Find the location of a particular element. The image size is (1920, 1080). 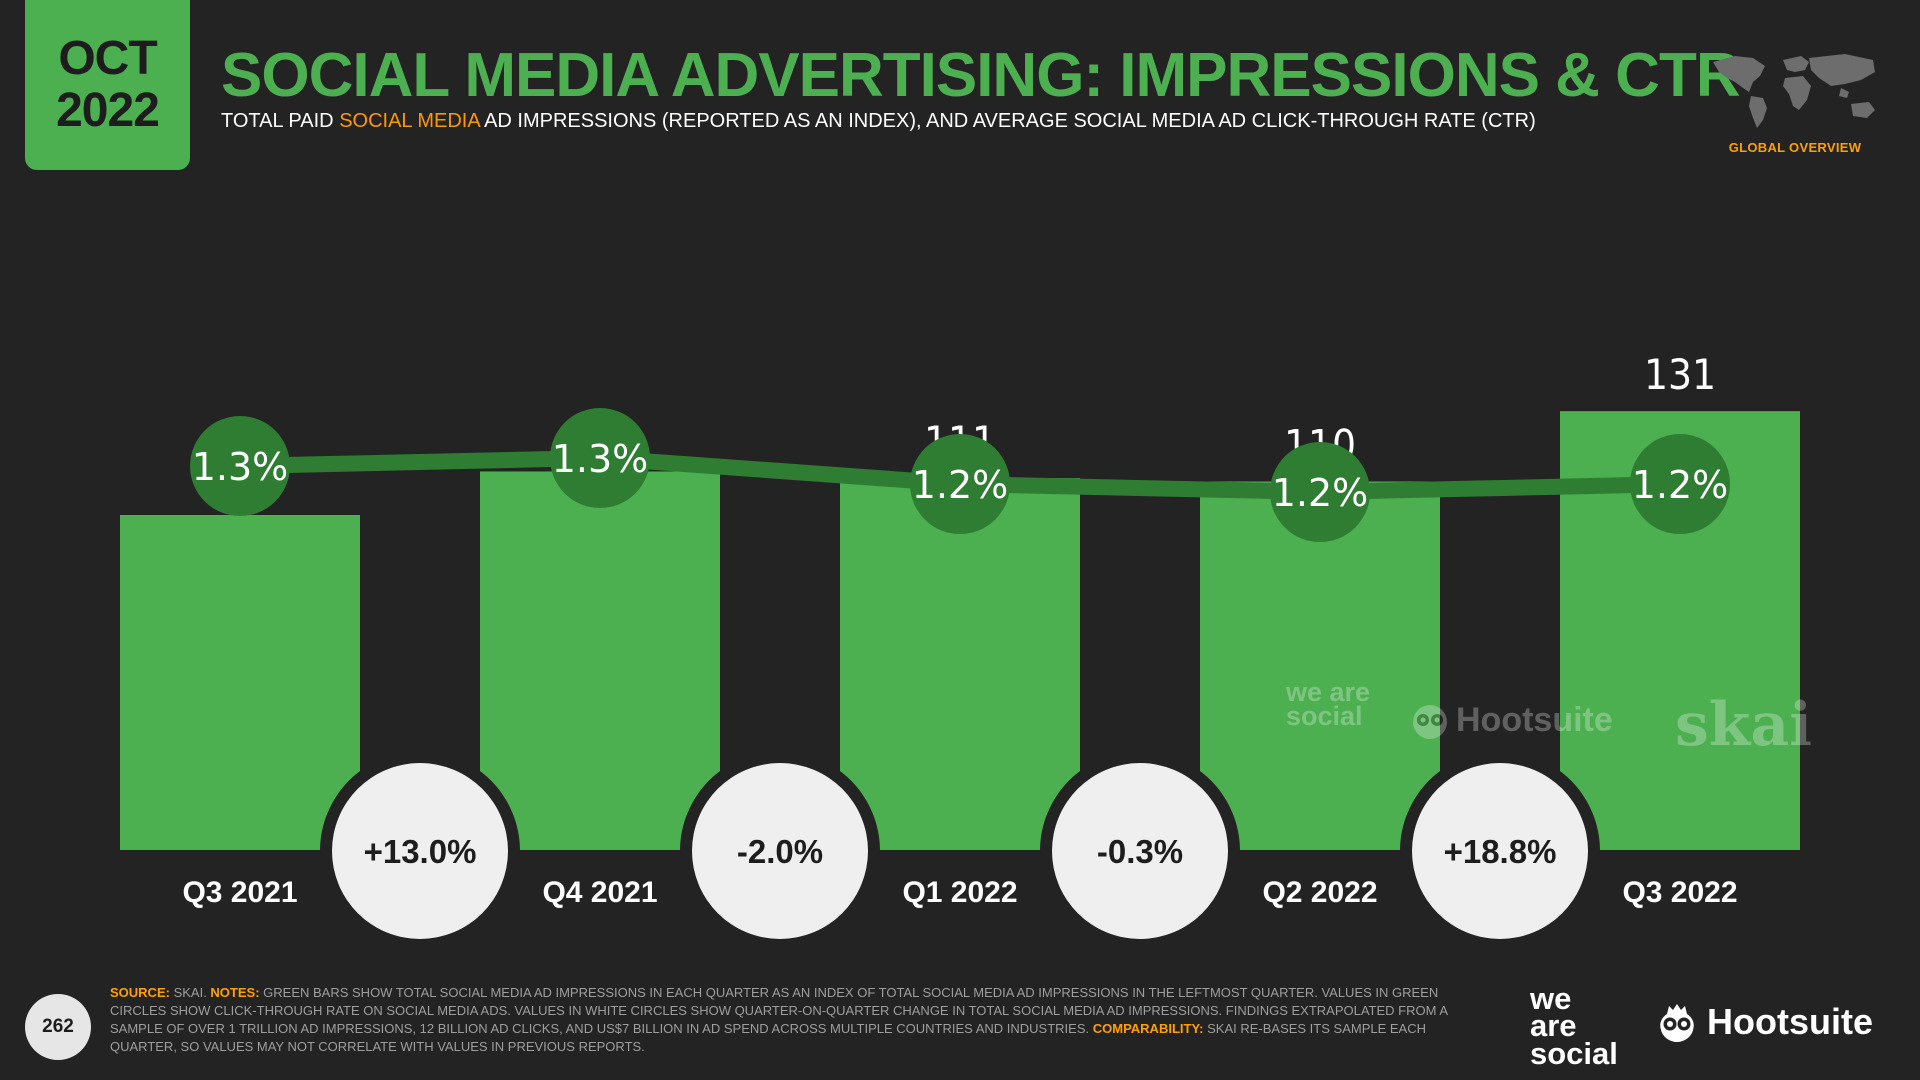

world-map-icon is located at coordinates (1794, 91).